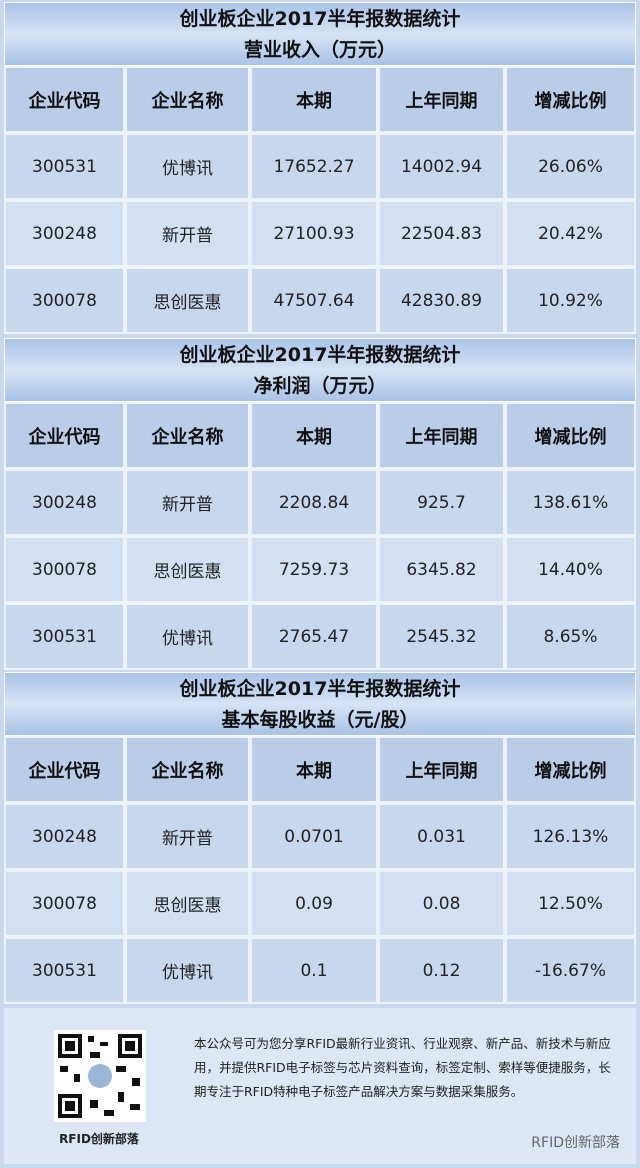 The width and height of the screenshot is (640, 1168). Describe the element at coordinates (314, 569) in the screenshot. I see `cell: 7259.73` at that location.